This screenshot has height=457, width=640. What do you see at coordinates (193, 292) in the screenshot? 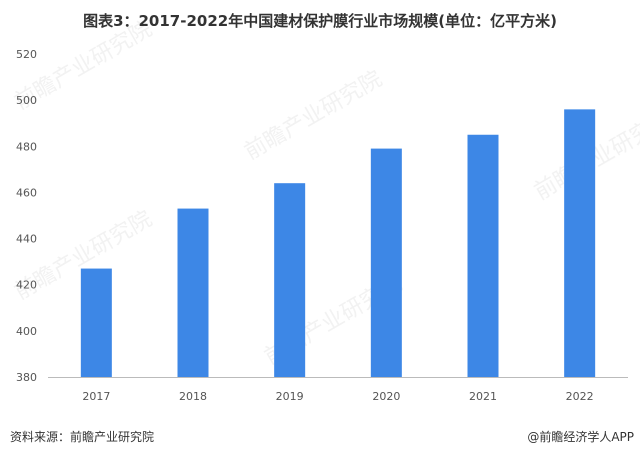
I see `bar-2018` at bounding box center [193, 292].